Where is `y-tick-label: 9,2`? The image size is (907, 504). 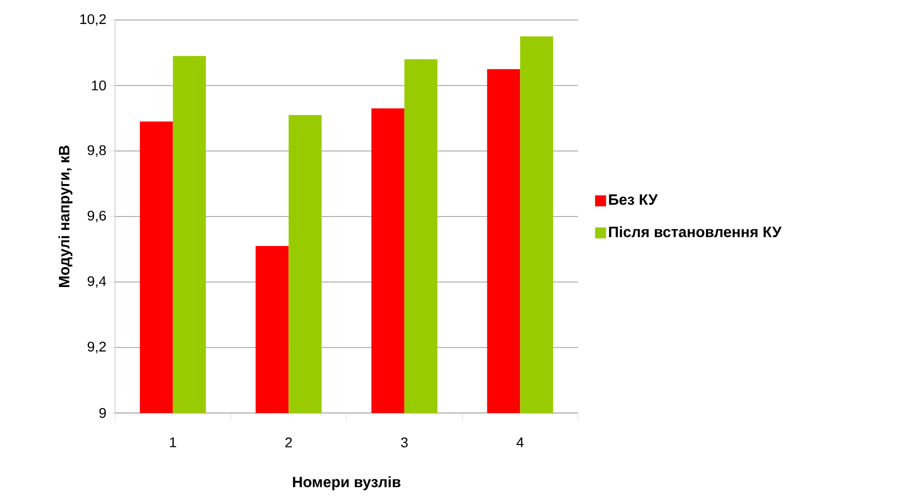
y-tick-label: 9,2 is located at coordinates (97, 348).